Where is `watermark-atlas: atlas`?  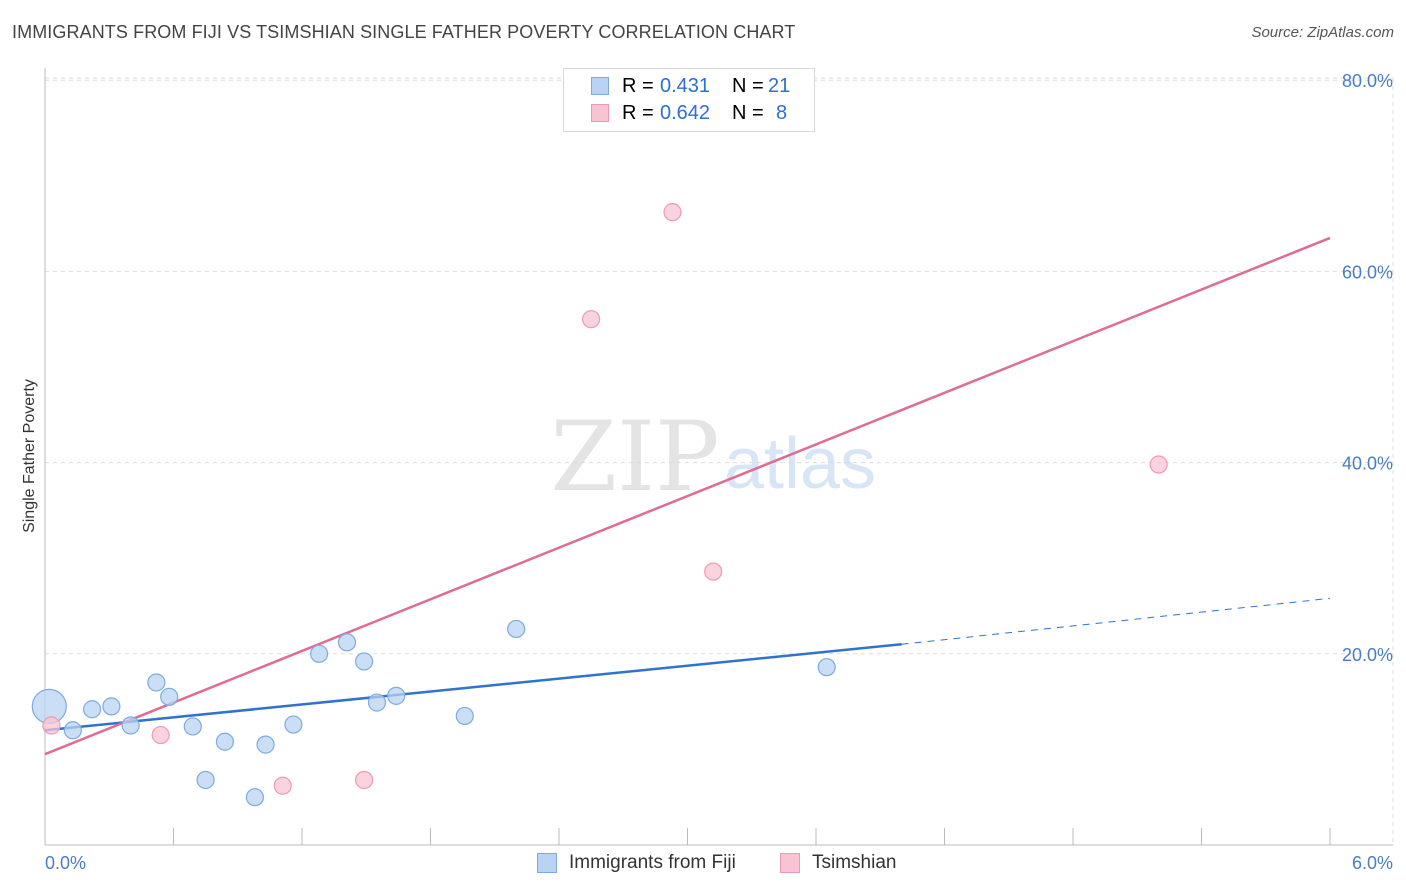 watermark-atlas: atlas is located at coordinates (800, 464).